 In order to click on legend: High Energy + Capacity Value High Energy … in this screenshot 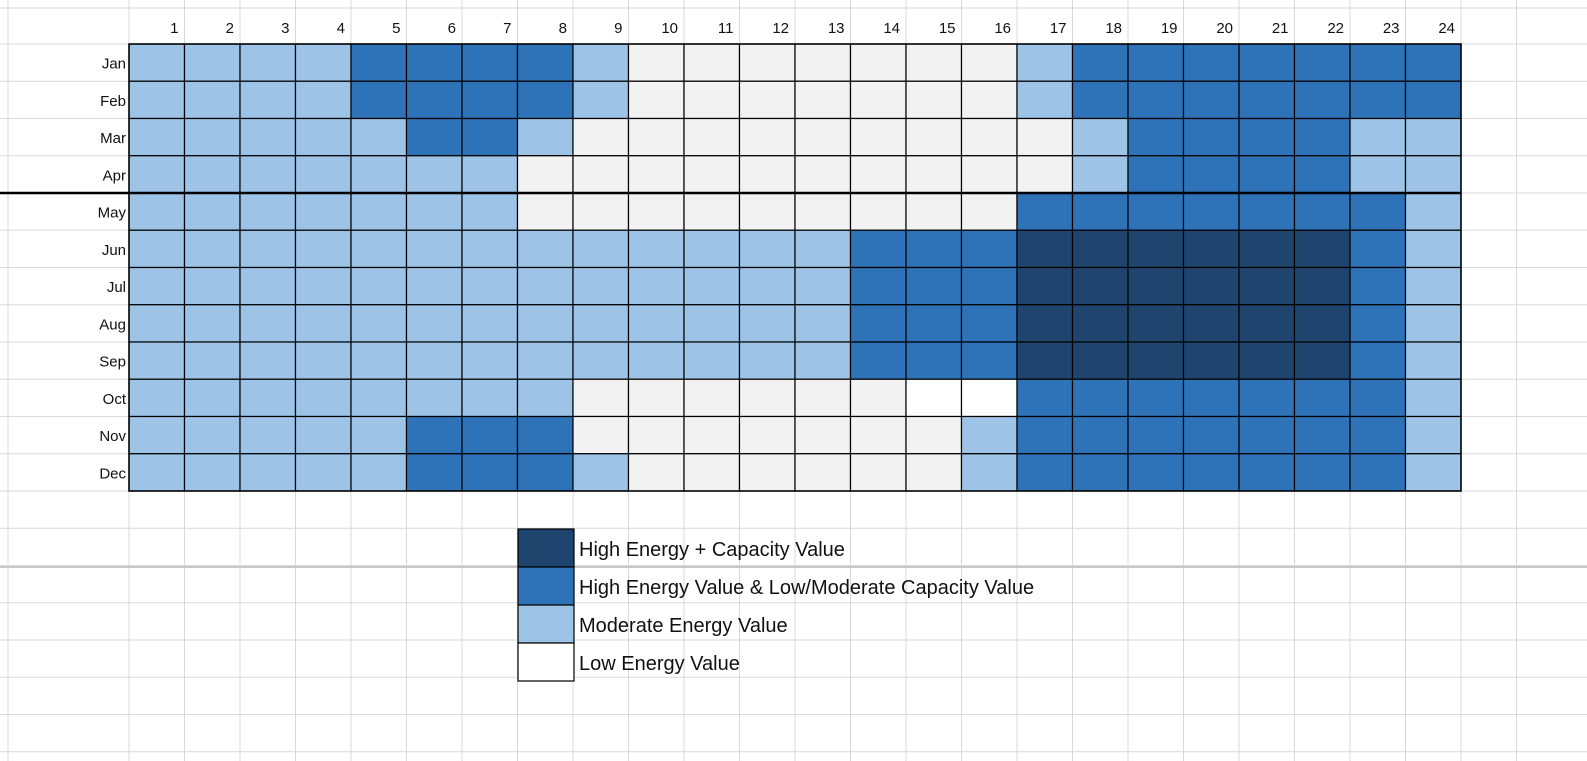, I will do `click(775, 605)`.